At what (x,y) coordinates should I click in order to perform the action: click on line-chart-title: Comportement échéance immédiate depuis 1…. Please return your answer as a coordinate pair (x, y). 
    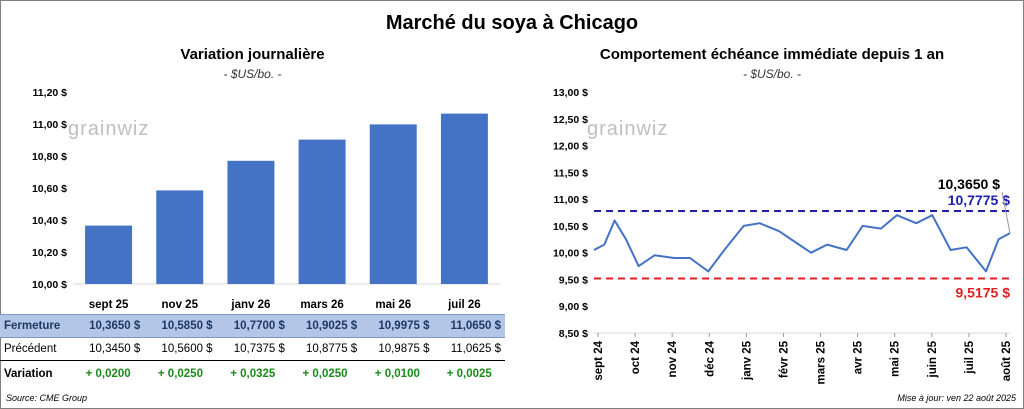
    Looking at the image, I should click on (772, 54).